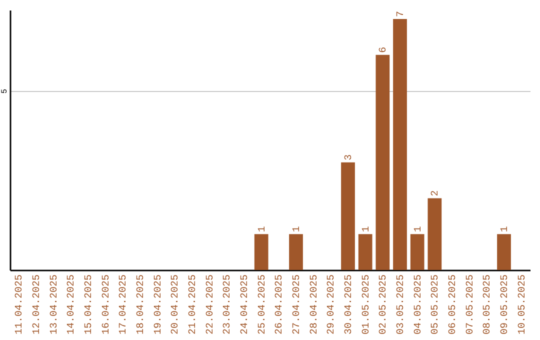  Describe the element at coordinates (262, 304) in the screenshot. I see `x-tick-label: 25.04.2025` at that location.